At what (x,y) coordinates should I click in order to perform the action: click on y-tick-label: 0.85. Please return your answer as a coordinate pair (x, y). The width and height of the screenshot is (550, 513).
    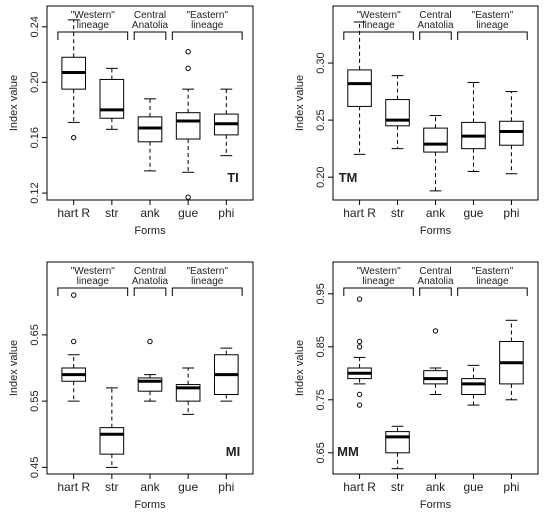
    Looking at the image, I should click on (321, 346).